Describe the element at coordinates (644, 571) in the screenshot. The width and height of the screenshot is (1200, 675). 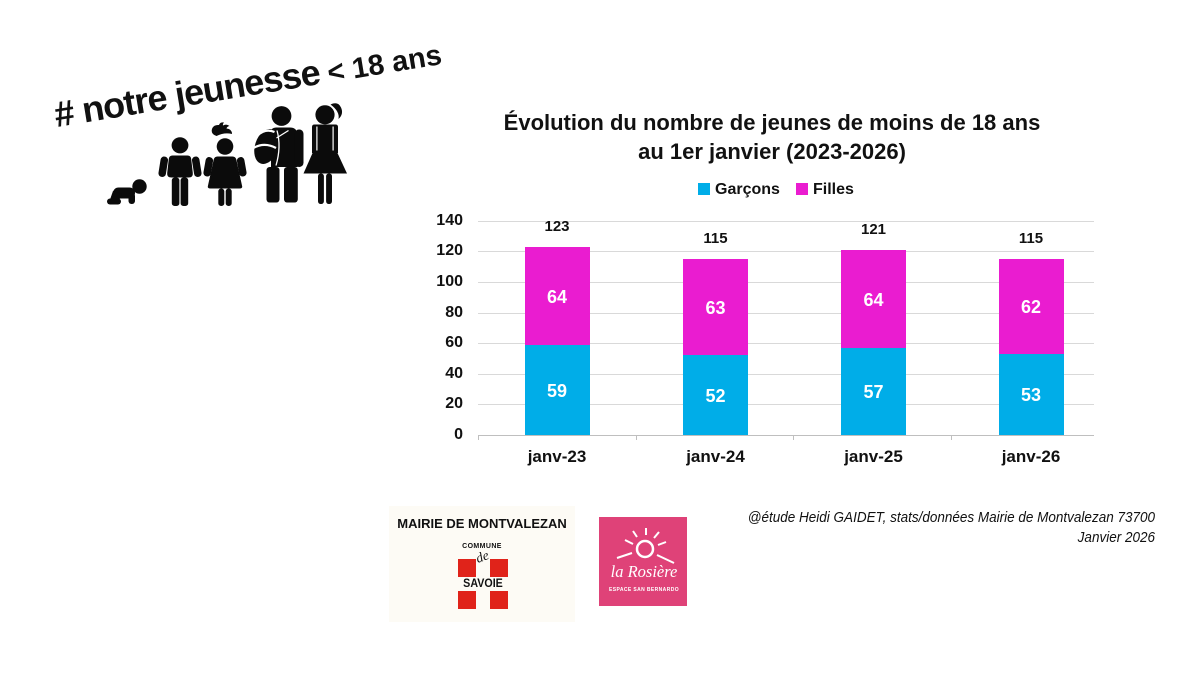
I see `svg-text: la Rosière` at that location.